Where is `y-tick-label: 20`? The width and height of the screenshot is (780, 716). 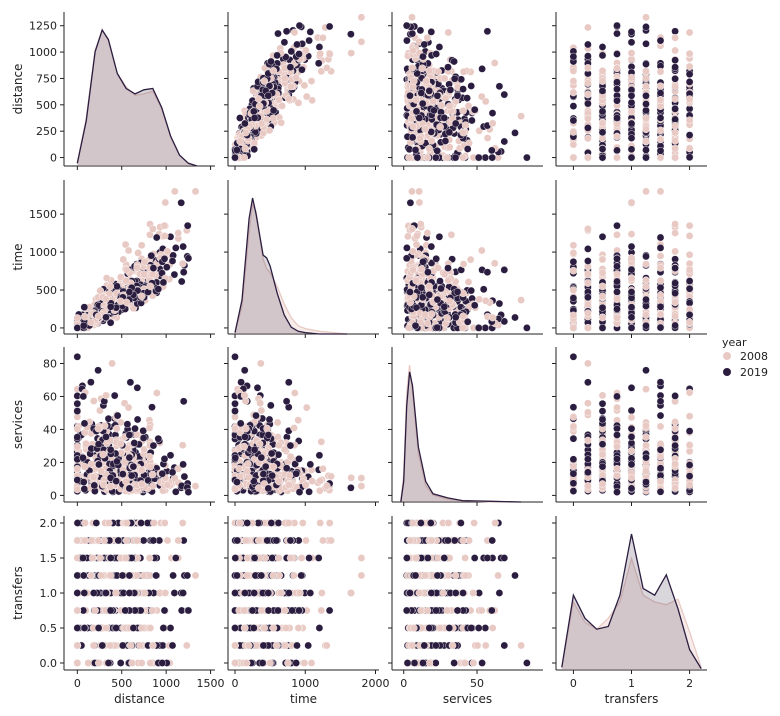
y-tick-label: 20 is located at coordinates (50, 462).